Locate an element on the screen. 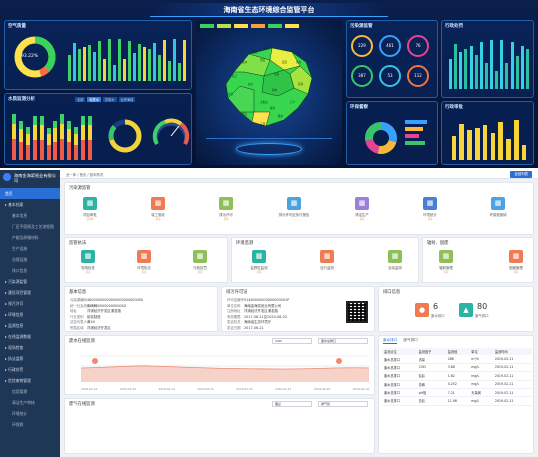  tab-surface: 地表水 is located at coordinates (94, 99).